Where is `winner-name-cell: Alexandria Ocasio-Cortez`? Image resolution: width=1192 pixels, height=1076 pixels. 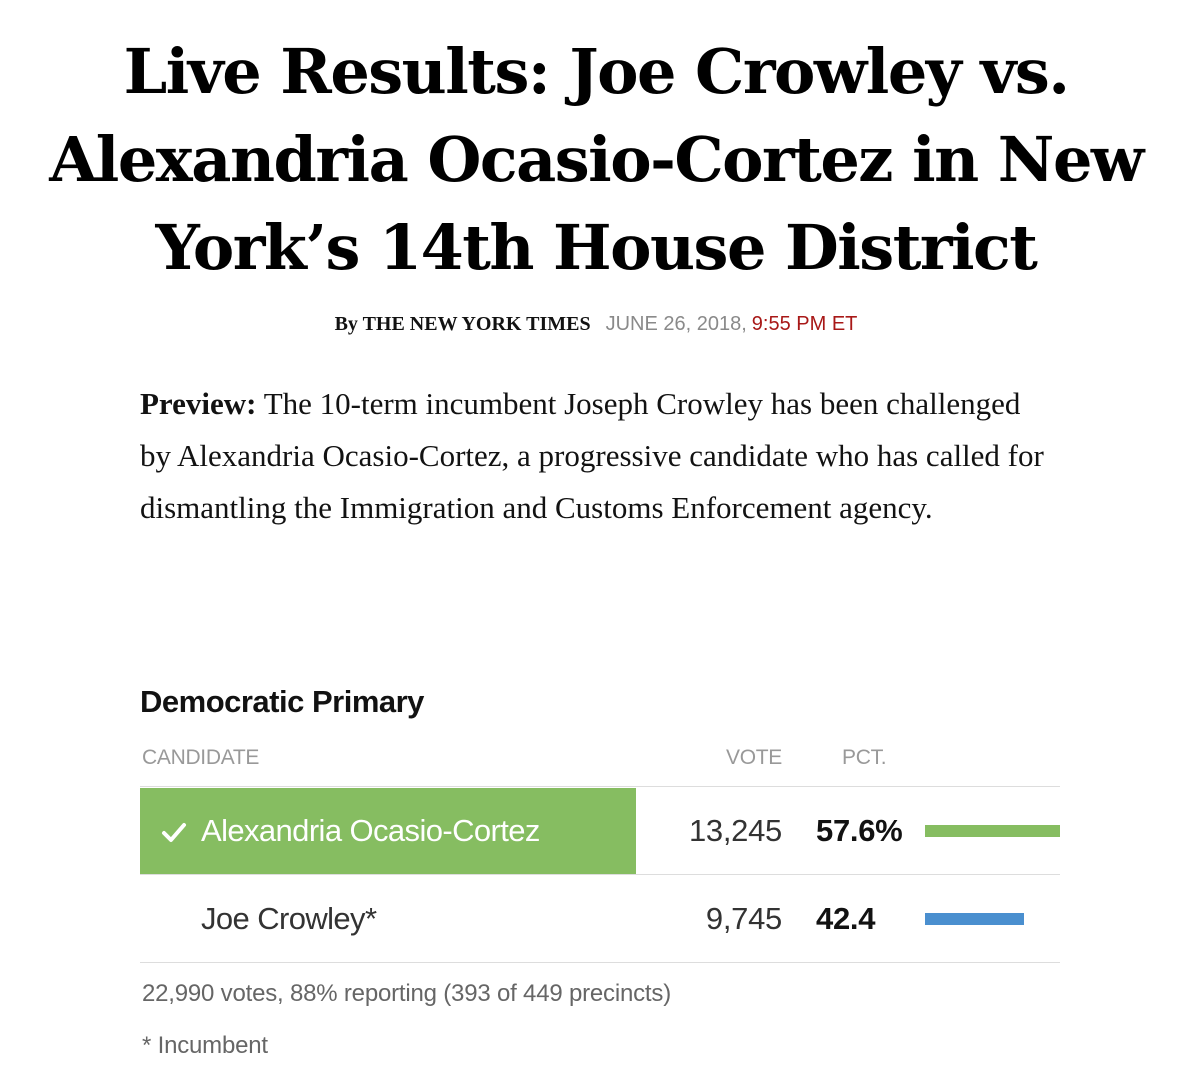
winner-name-cell: Alexandria Ocasio-Cortez is located at coordinates (388, 831).